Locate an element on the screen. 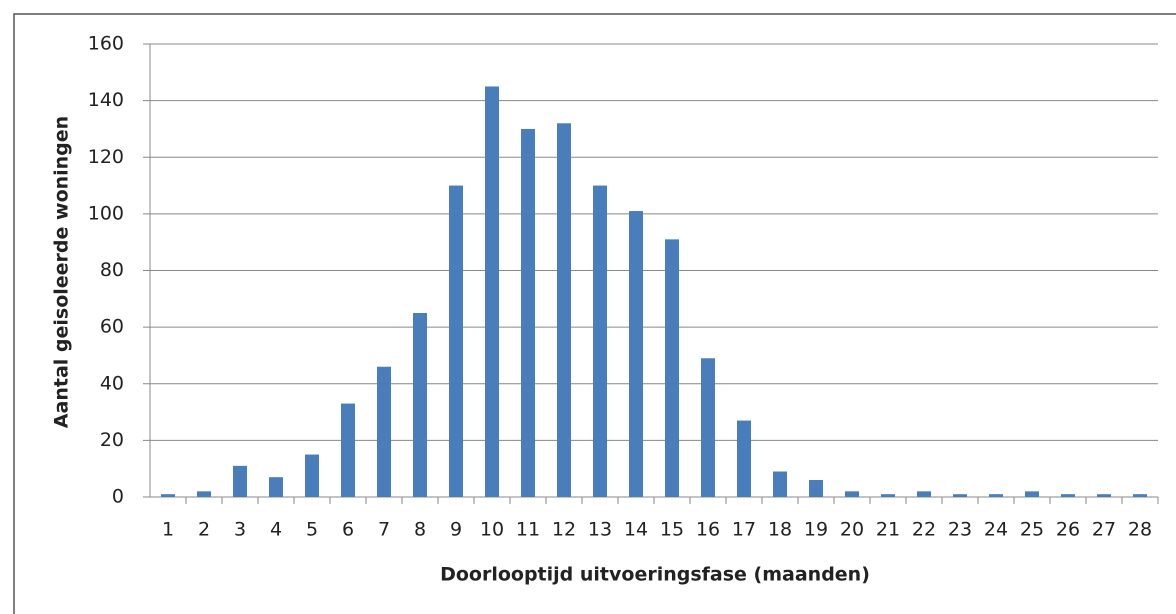 The width and height of the screenshot is (1176, 614). x-tick-label: 14 is located at coordinates (636, 530).